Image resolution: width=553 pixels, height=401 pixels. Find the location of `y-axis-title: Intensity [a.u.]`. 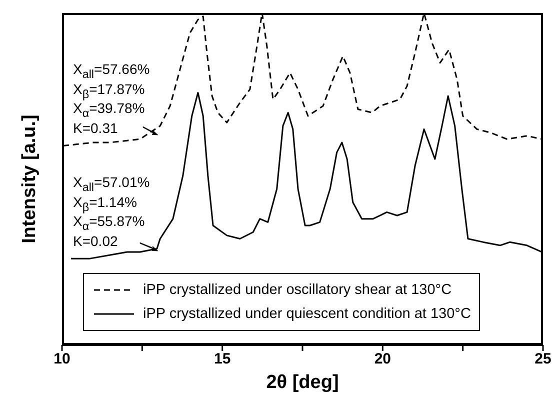

y-axis-title: Intensity [a.u.] is located at coordinates (30, 179).